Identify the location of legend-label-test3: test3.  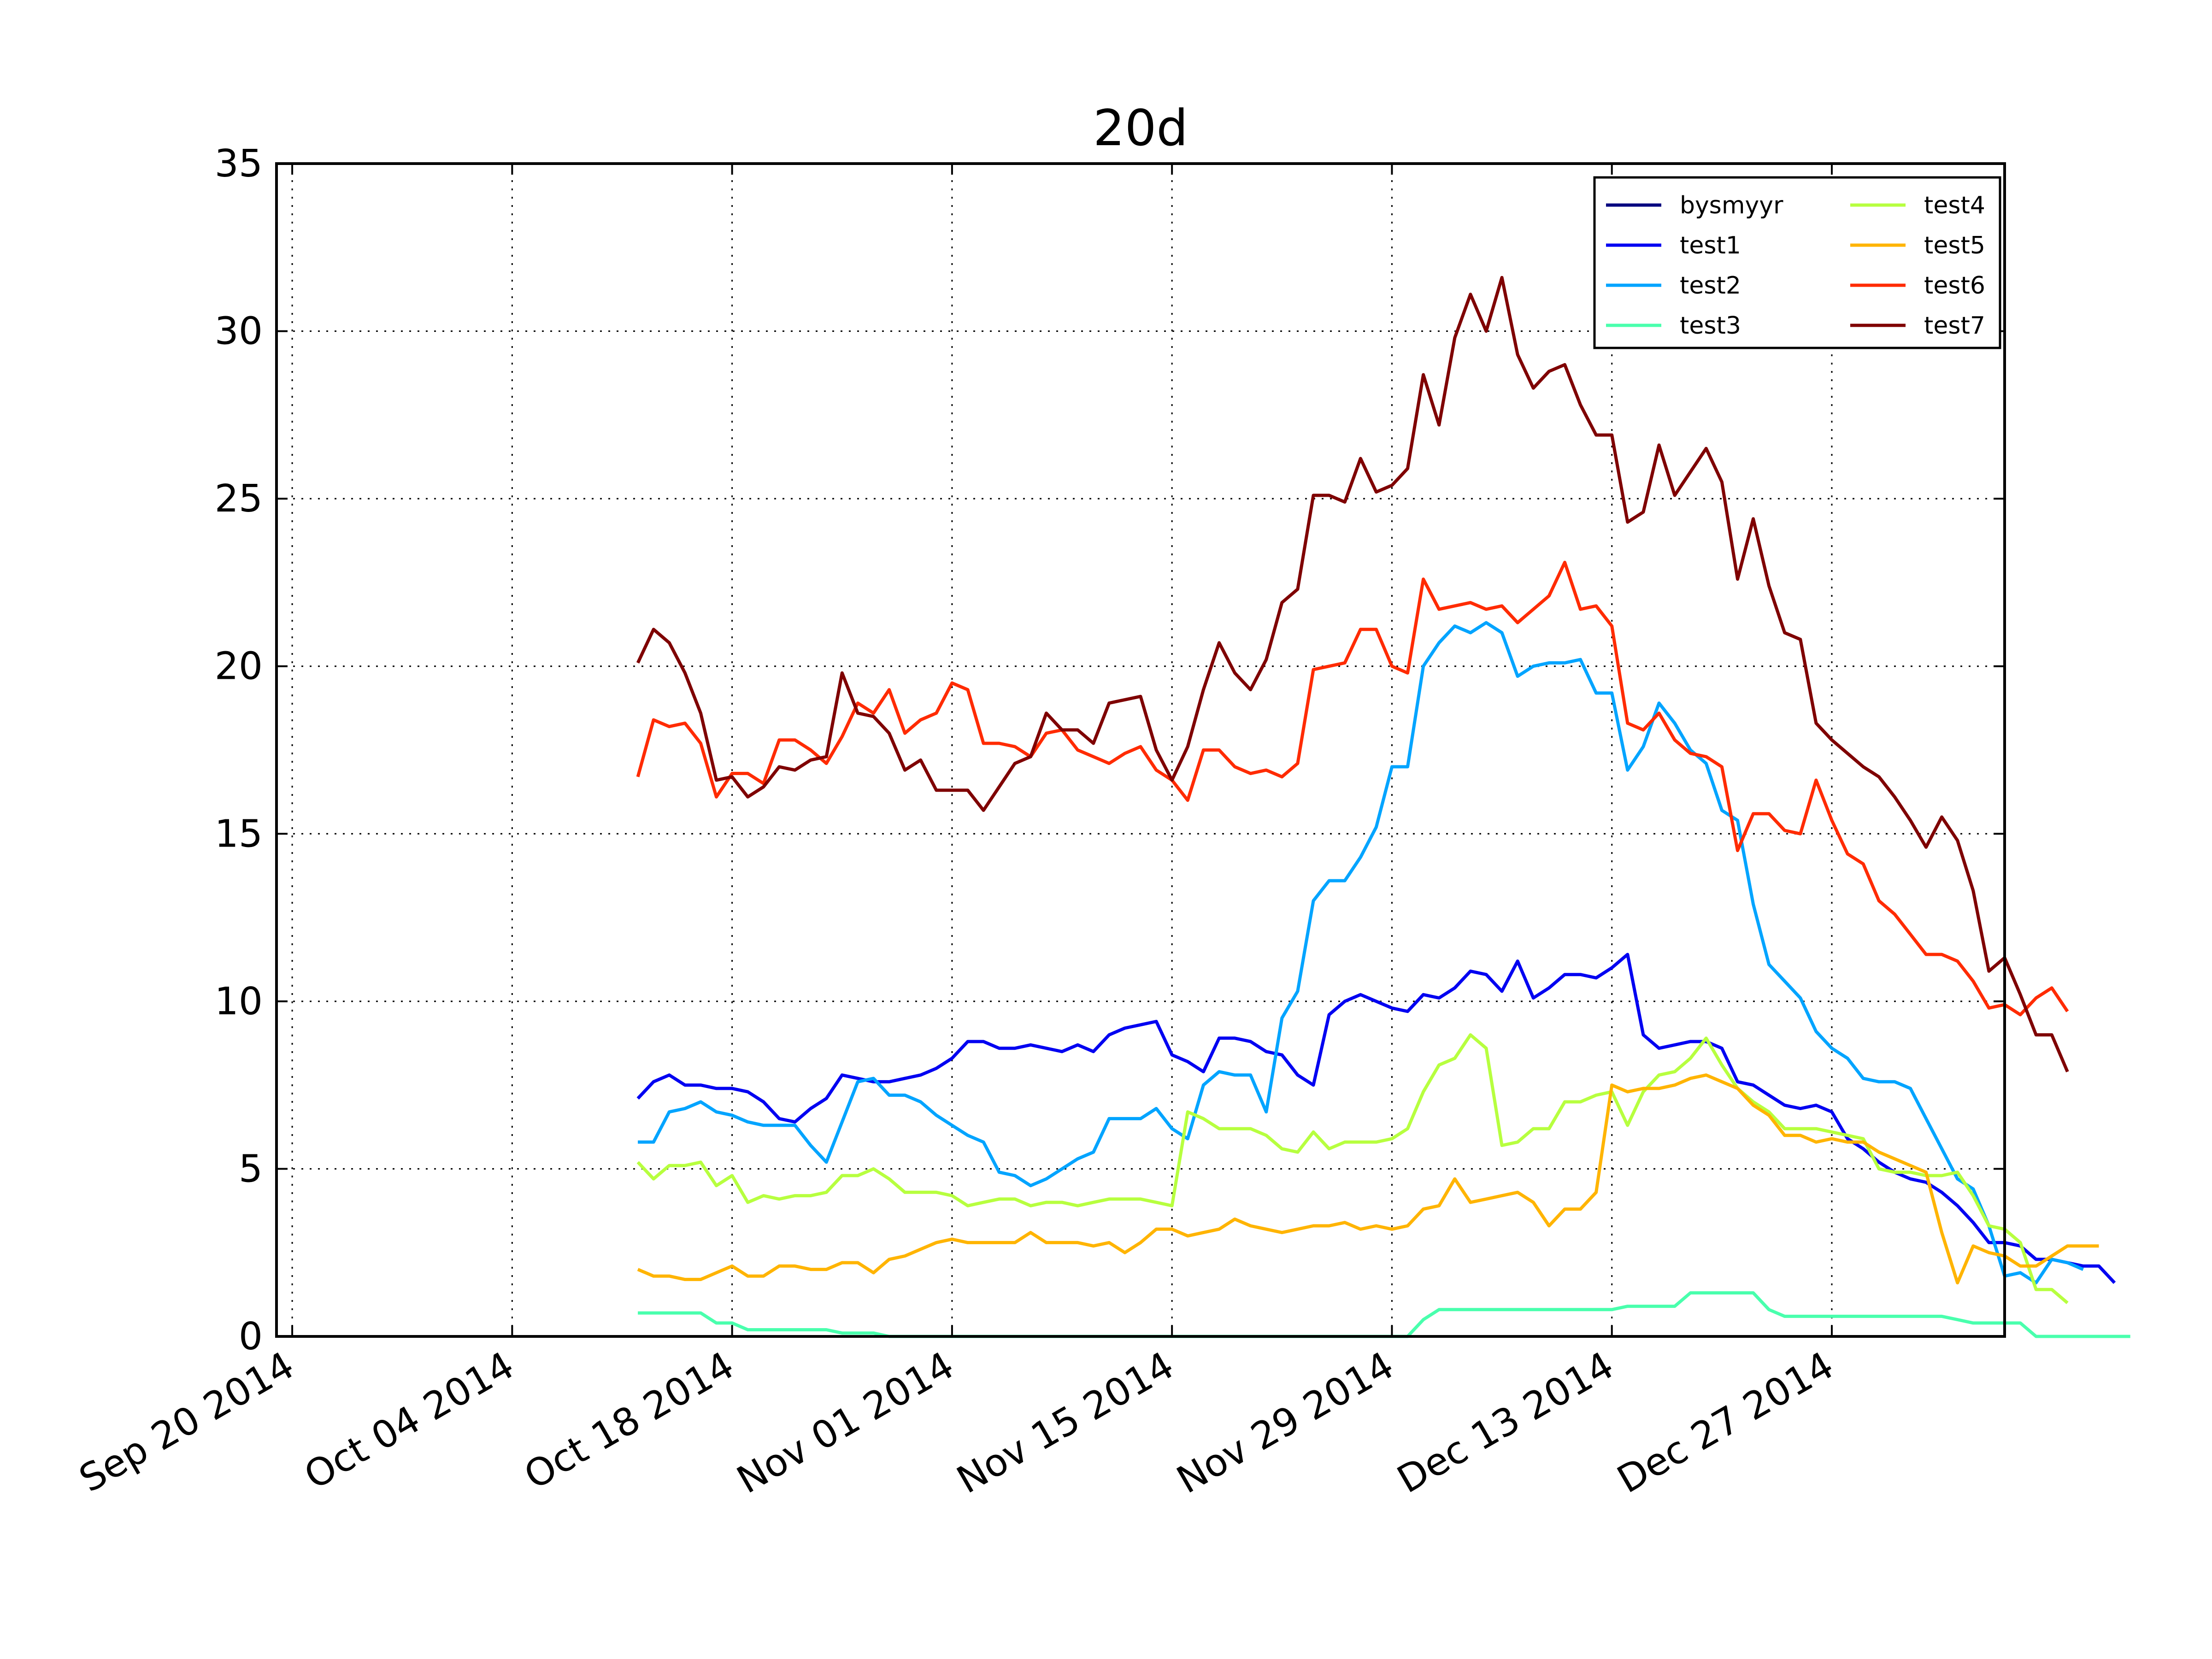
(1710, 326).